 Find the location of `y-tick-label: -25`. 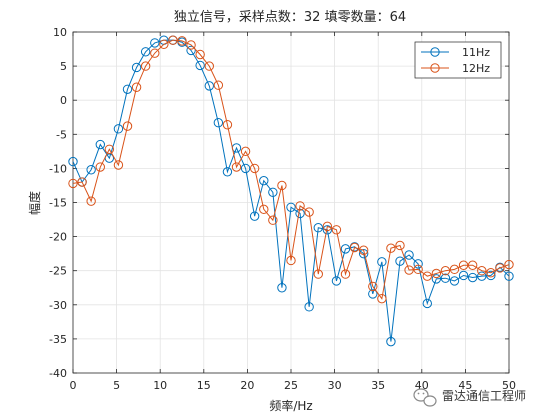

y-tick-label: -25 is located at coordinates (58, 271).